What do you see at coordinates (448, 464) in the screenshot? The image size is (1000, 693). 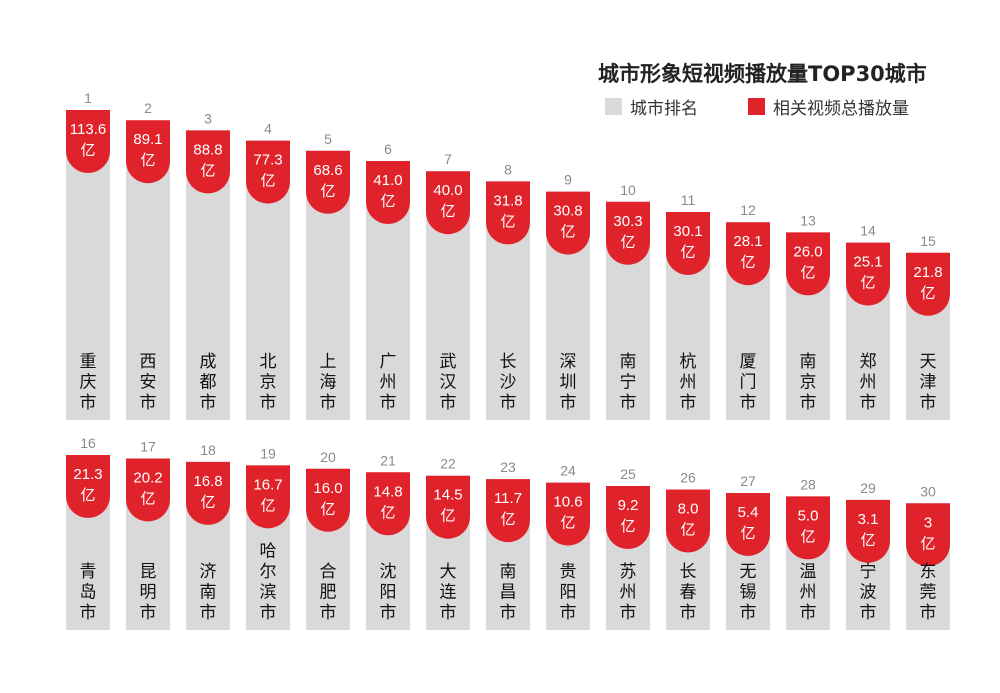 I see `rank-label: 22` at bounding box center [448, 464].